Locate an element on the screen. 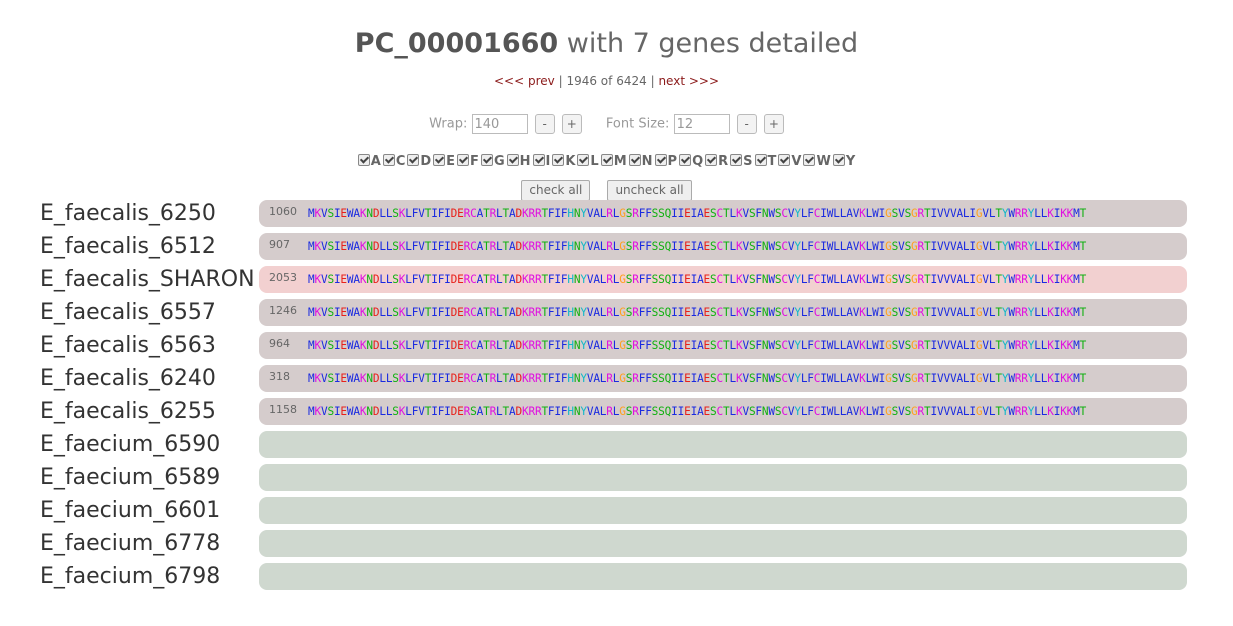  filter-c: C is located at coordinates (394, 161).